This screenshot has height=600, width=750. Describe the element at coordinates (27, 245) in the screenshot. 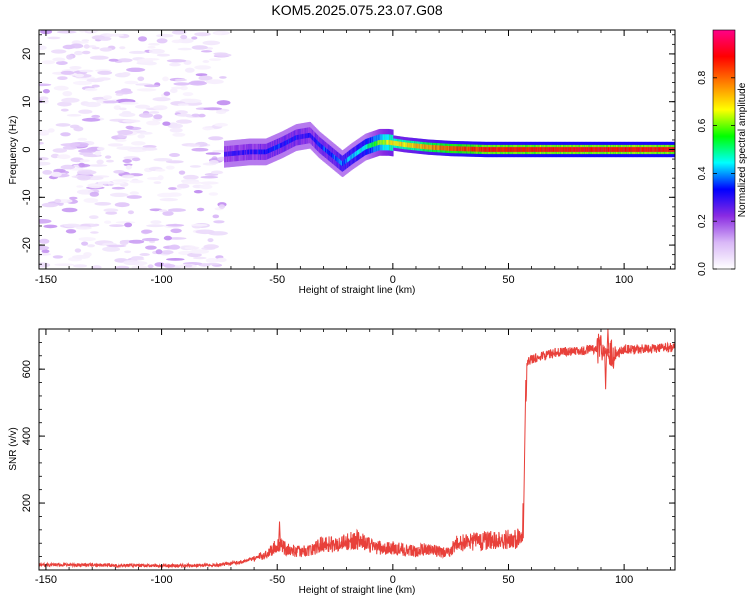

I see `y-tick-label: -20` at that location.